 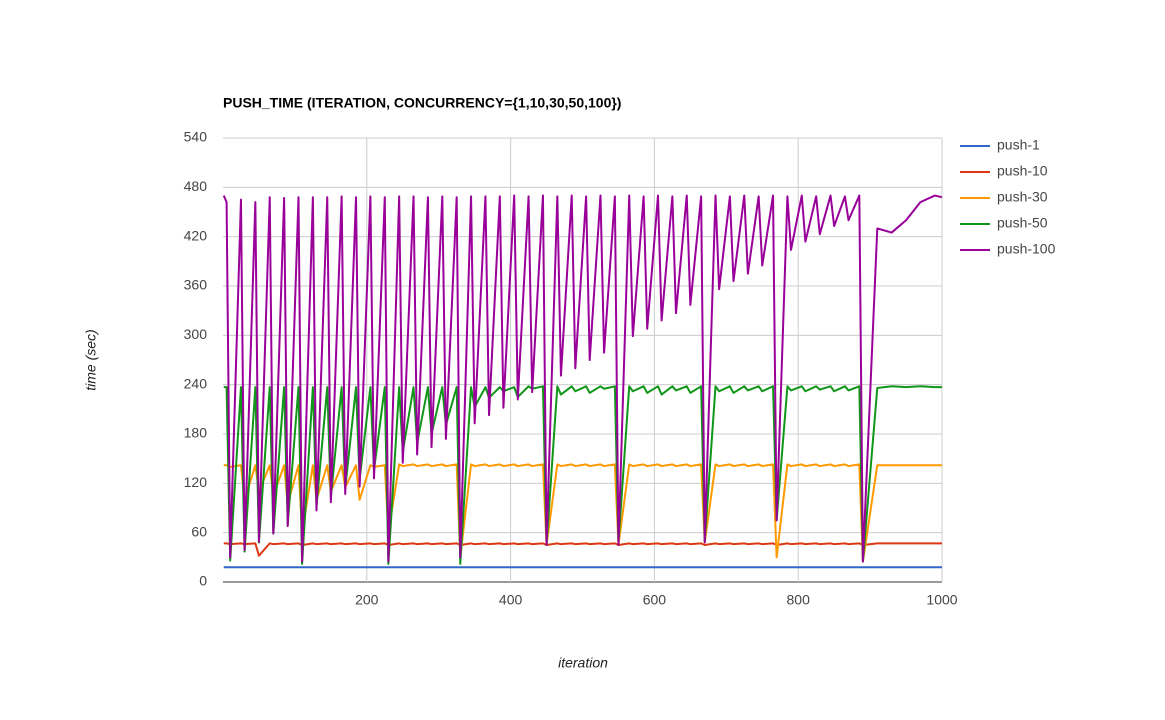 What do you see at coordinates (1022, 197) in the screenshot?
I see `legend-label: push-30` at bounding box center [1022, 197].